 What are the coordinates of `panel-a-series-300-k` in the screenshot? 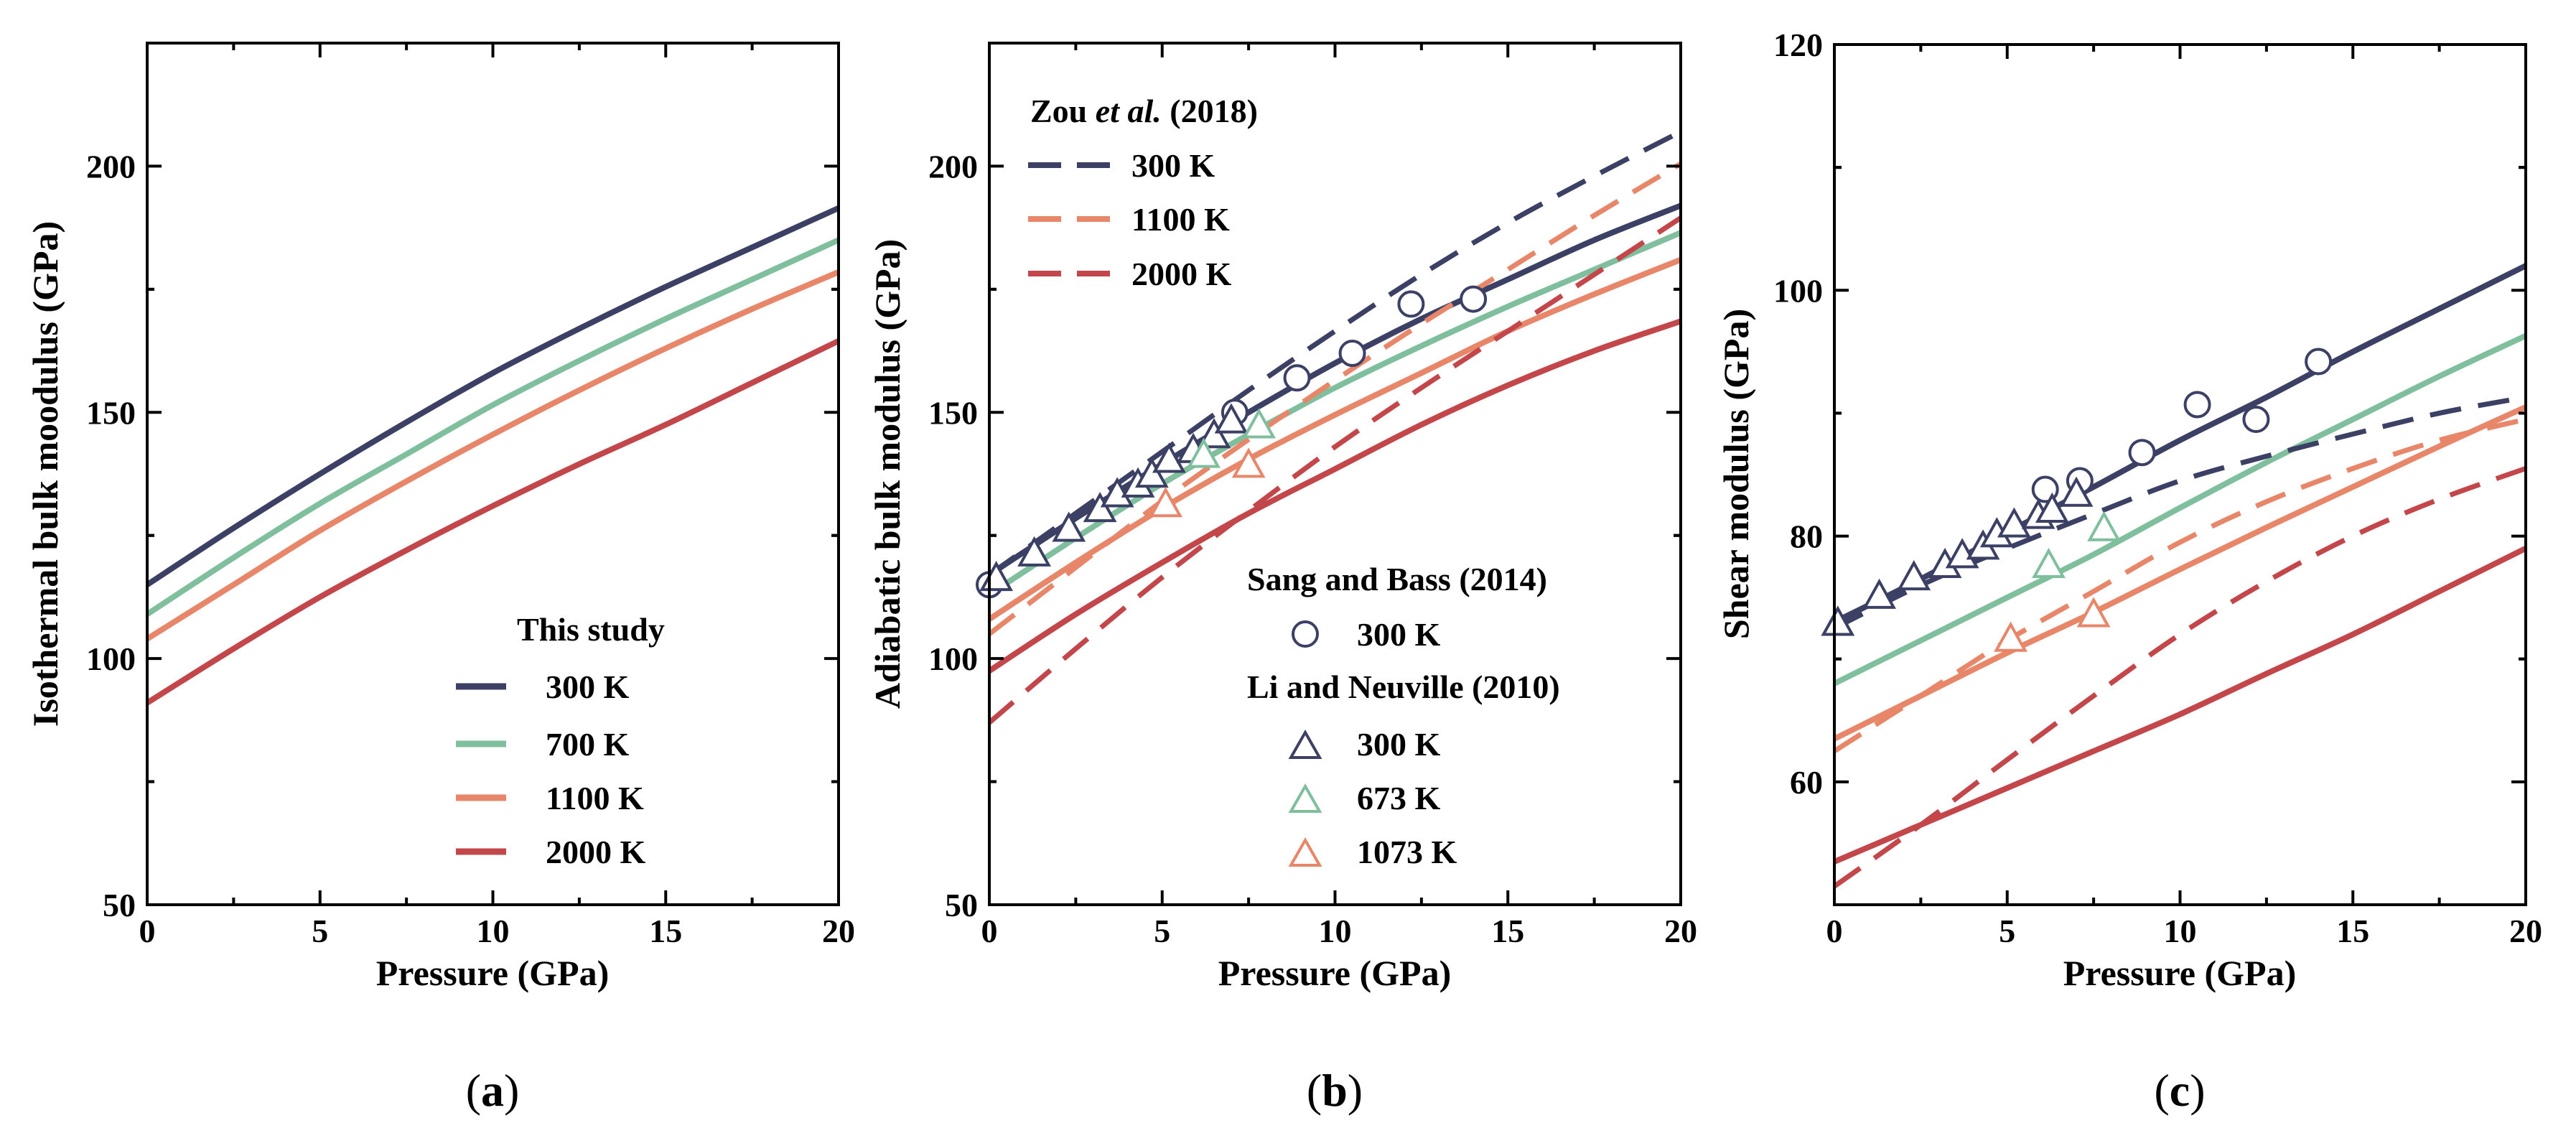 It's located at (493, 396).